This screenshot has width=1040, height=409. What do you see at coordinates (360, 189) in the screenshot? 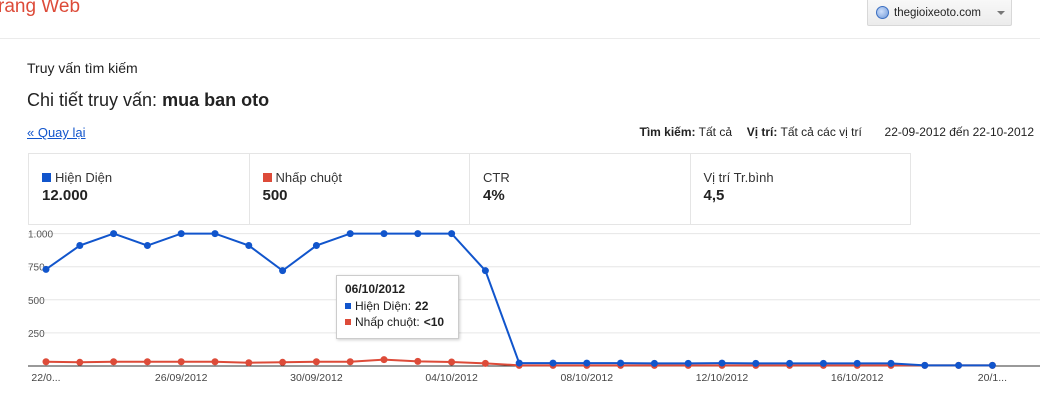
I see `metric-clicks: Nhấp chuột 500` at bounding box center [360, 189].